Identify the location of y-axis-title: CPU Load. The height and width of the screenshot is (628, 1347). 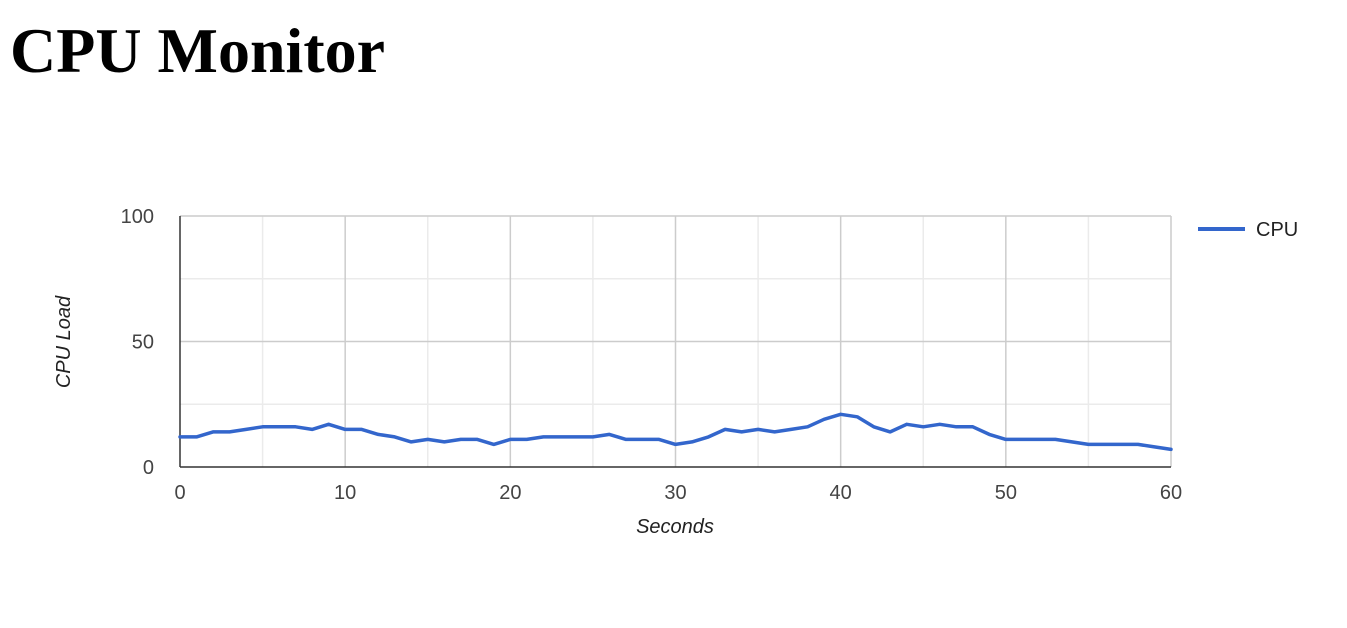
(64, 341).